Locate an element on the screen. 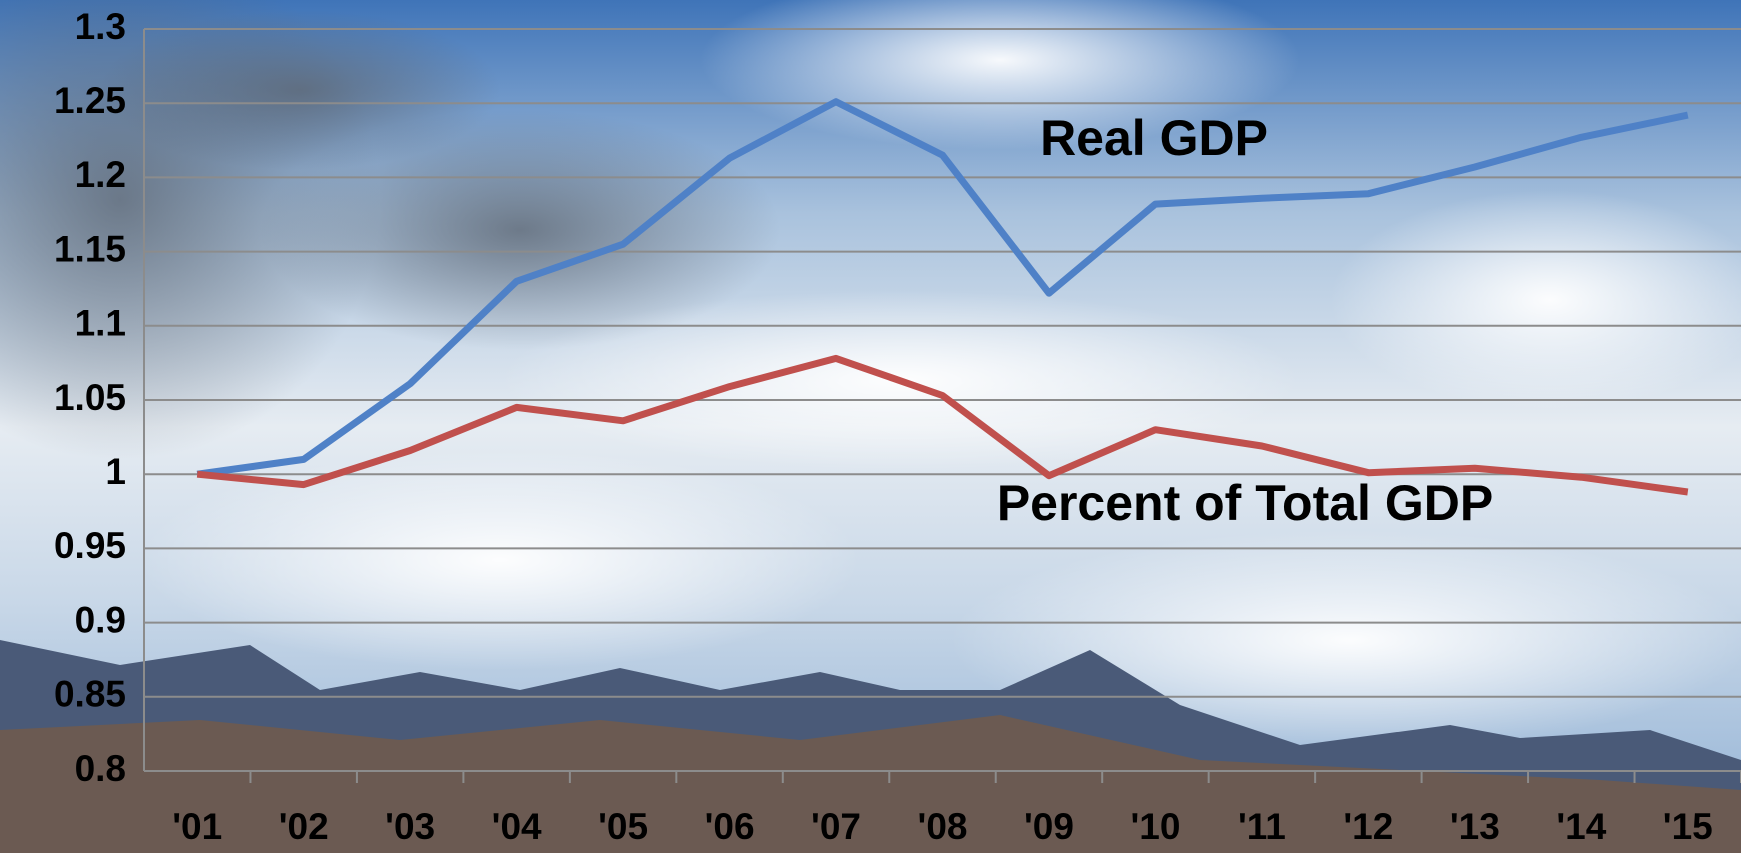 The image size is (1741, 853). series-label: Real GDP is located at coordinates (1154, 138).